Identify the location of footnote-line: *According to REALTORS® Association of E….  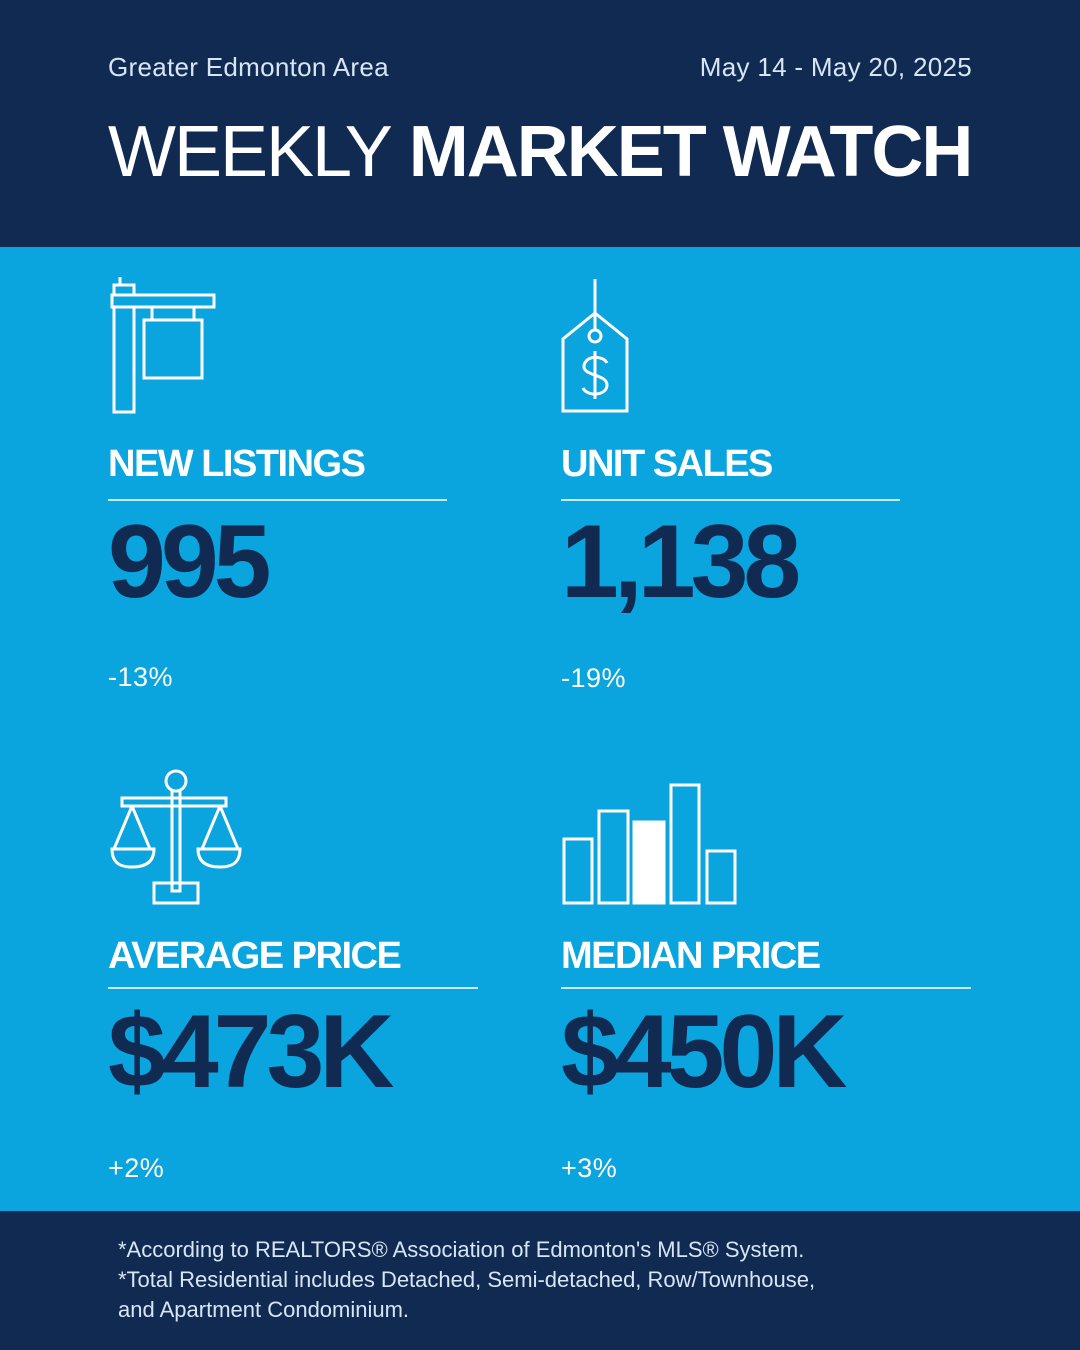
(461, 1249).